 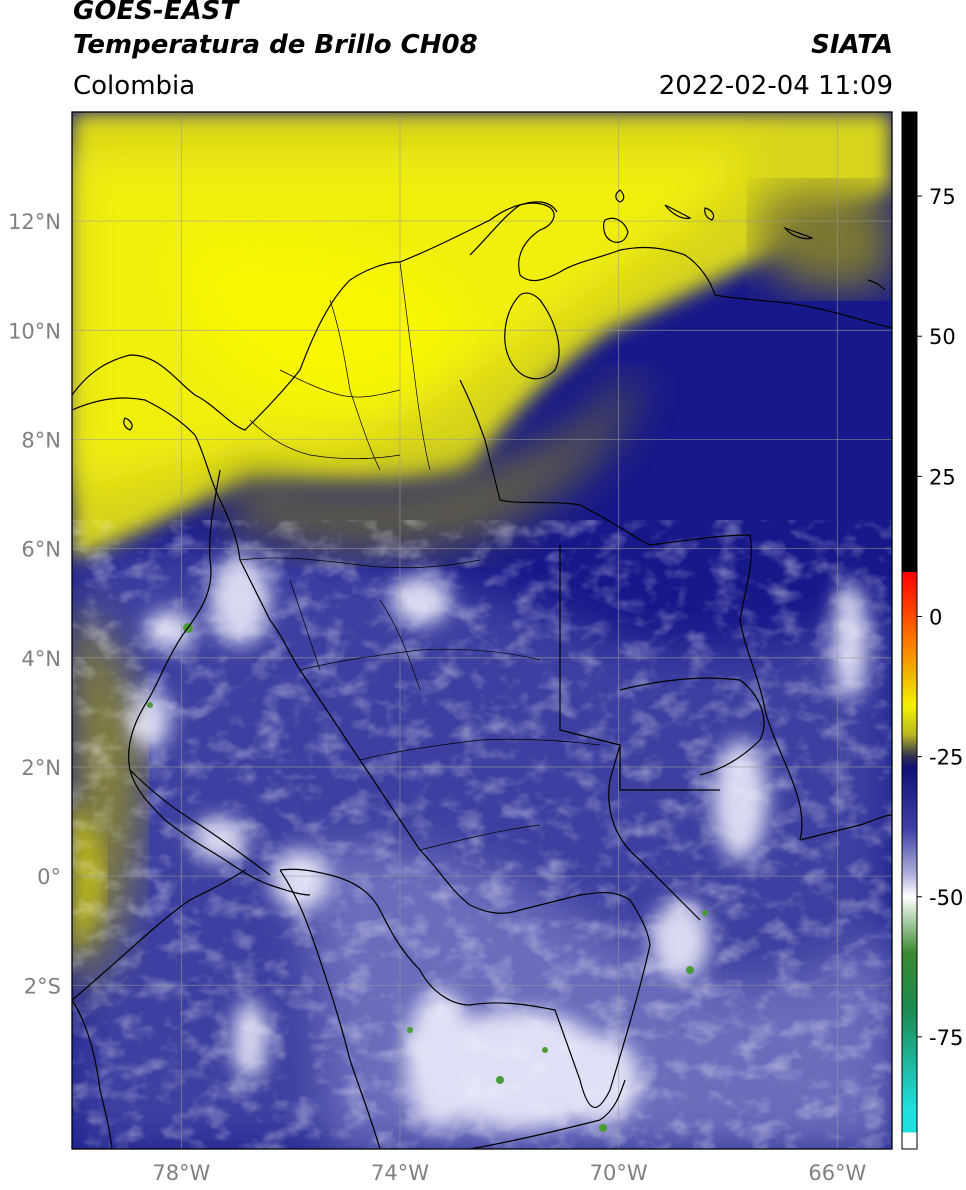 What do you see at coordinates (181, 1173) in the screenshot?
I see `longitude-tick-label: 78°W` at bounding box center [181, 1173].